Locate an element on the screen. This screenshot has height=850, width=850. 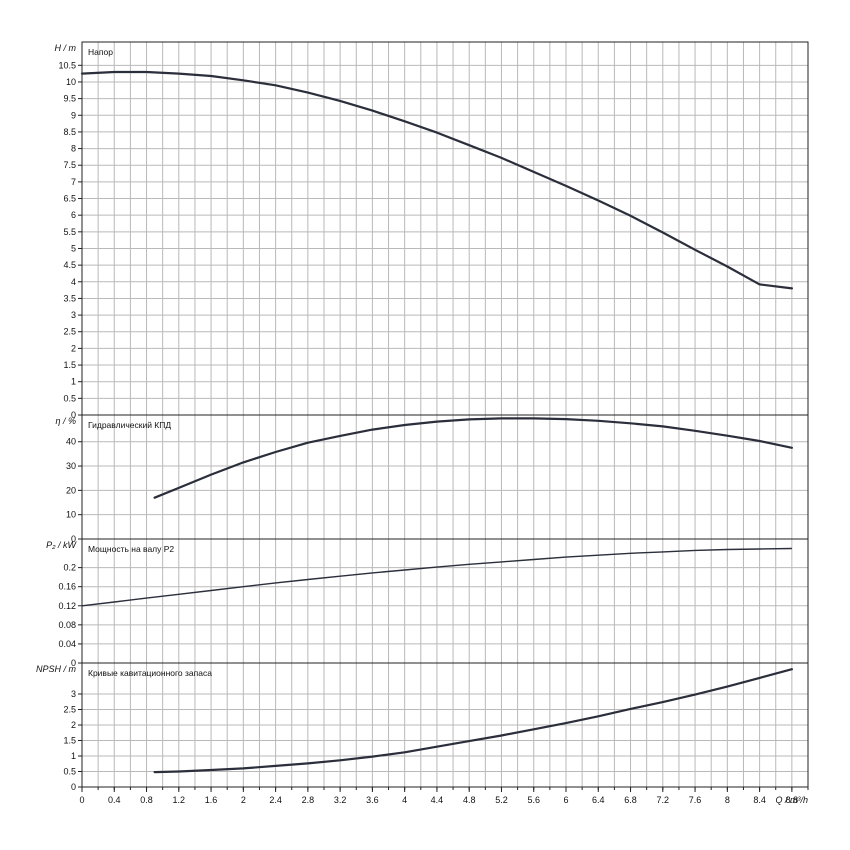
x-tick-label: 0.8 is located at coordinates (146, 800).